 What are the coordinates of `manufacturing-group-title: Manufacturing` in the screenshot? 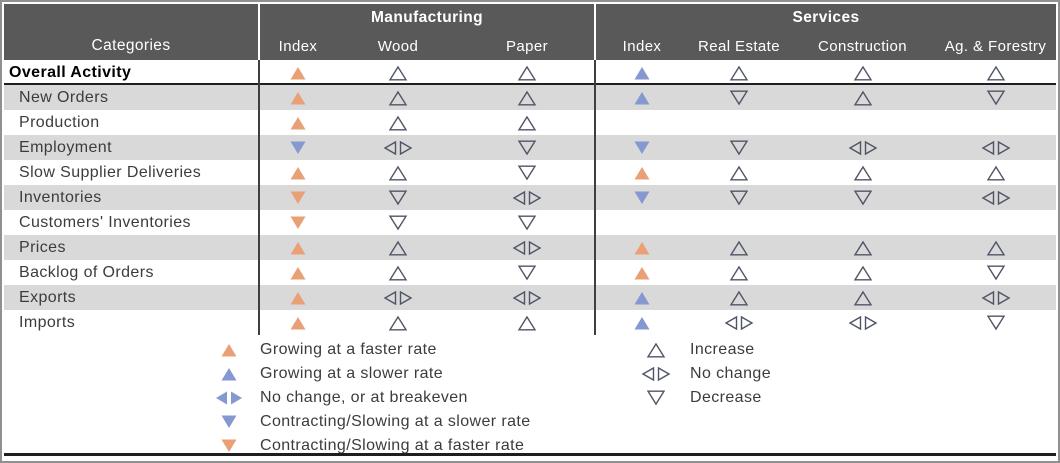 It's located at (427, 17).